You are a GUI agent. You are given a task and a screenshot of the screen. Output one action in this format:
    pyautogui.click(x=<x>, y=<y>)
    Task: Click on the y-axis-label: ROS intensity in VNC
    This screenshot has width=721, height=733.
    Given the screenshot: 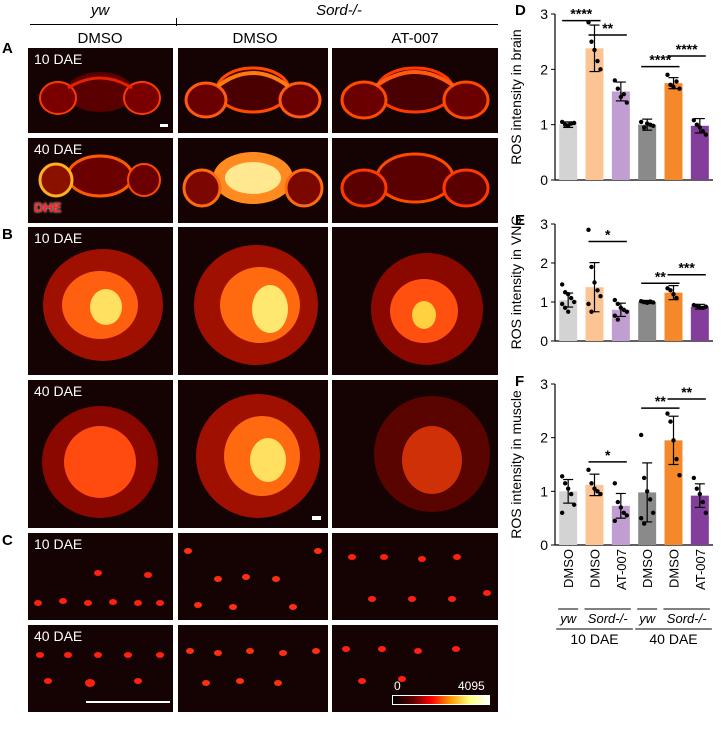 What is the action you would take?
    pyautogui.click(x=516, y=283)
    